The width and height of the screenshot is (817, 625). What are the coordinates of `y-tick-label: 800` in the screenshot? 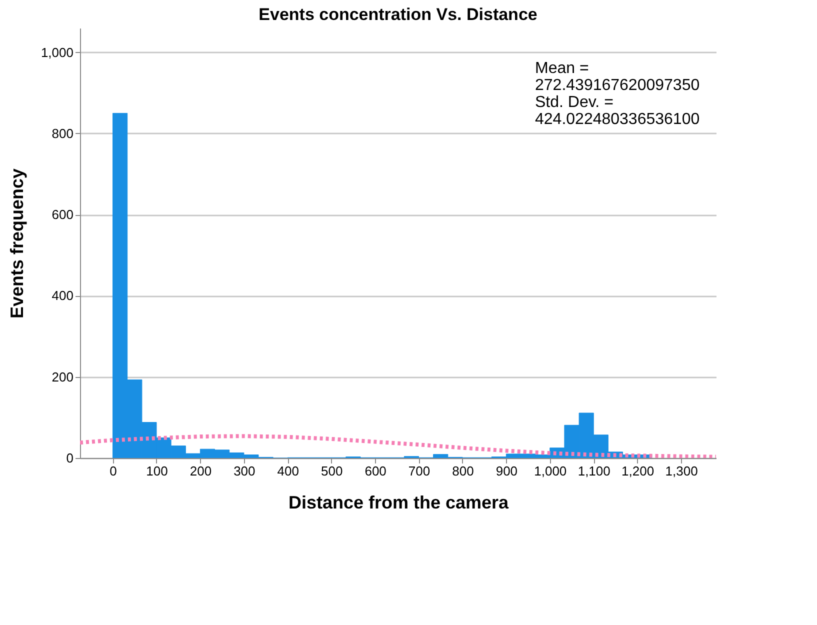 It's located at (63, 133).